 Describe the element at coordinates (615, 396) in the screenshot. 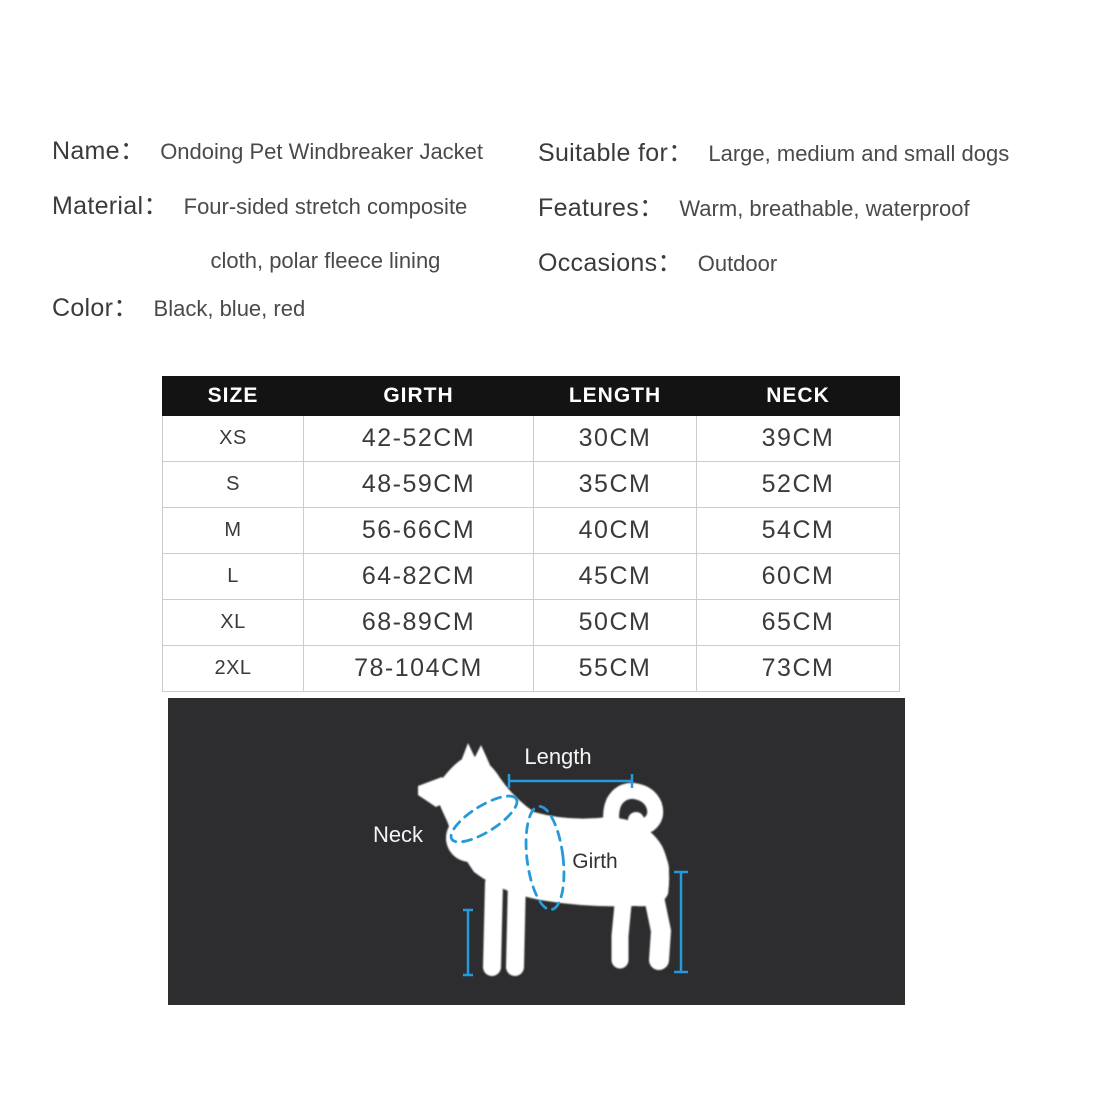

I see `size-chart-column-header: LENGTH` at that location.